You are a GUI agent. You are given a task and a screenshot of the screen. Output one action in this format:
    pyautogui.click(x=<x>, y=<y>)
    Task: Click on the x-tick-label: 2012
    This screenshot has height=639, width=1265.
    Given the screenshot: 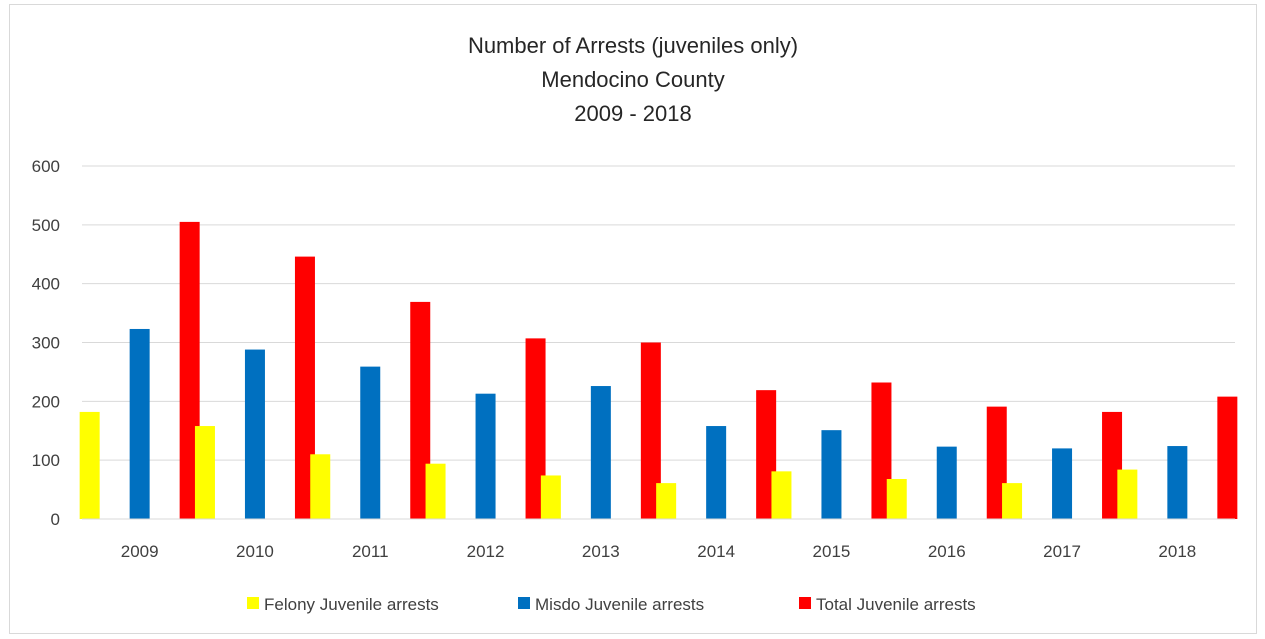 What is the action you would take?
    pyautogui.click(x=486, y=551)
    